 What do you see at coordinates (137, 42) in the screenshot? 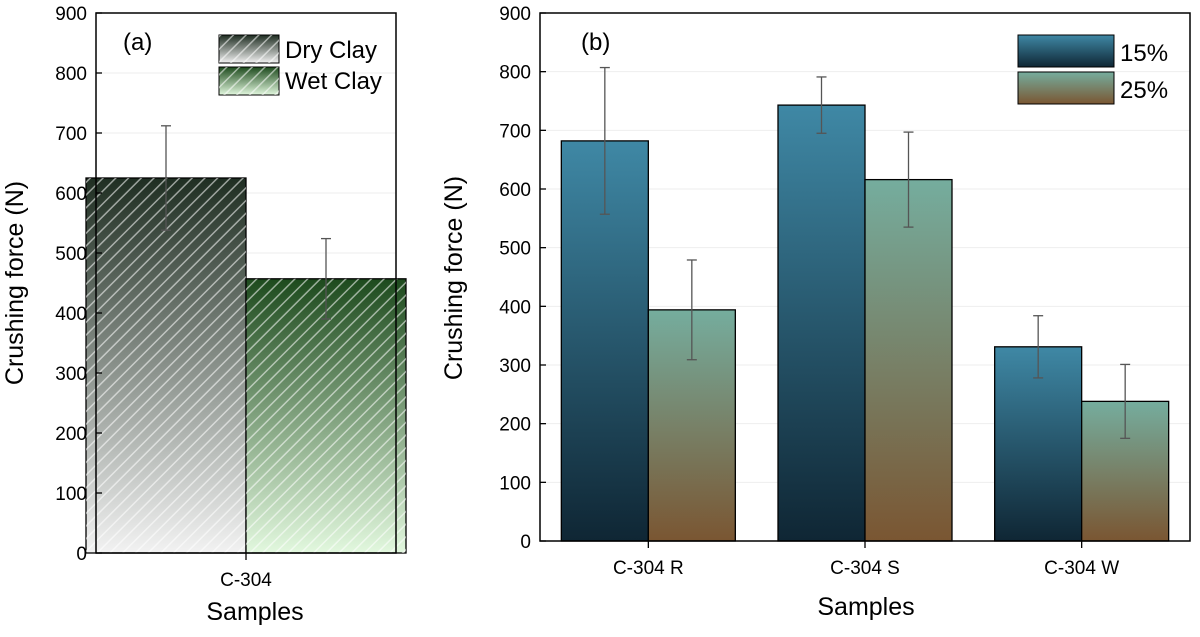
I see `panel-a-label: (a)` at bounding box center [137, 42].